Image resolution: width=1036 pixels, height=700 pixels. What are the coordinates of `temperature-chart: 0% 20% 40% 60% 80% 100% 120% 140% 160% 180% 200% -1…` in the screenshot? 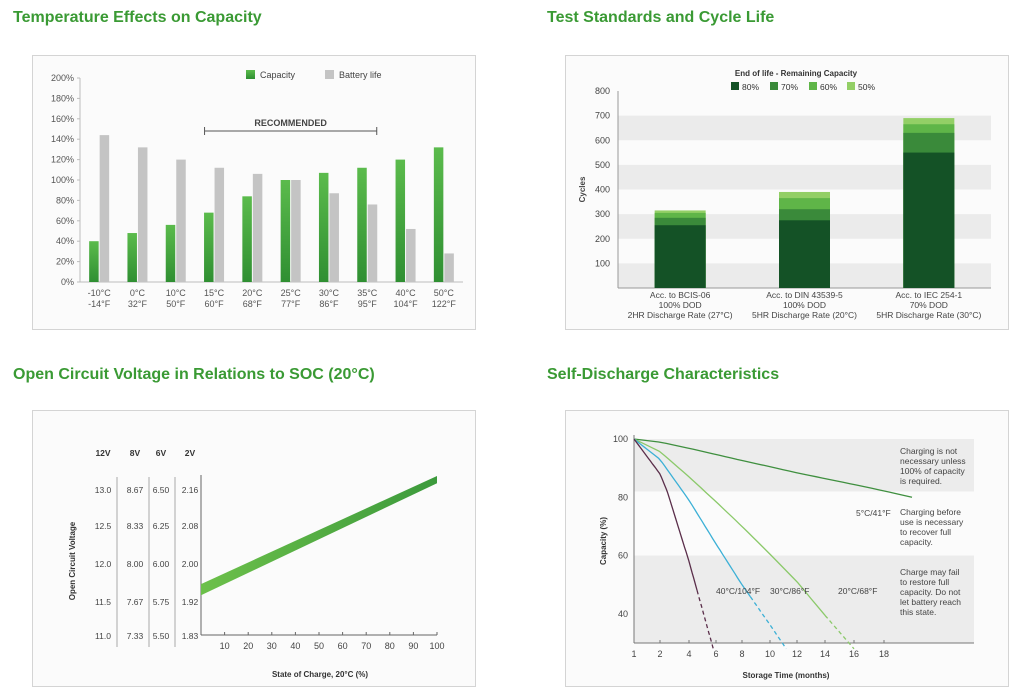 It's located at (257, 189).